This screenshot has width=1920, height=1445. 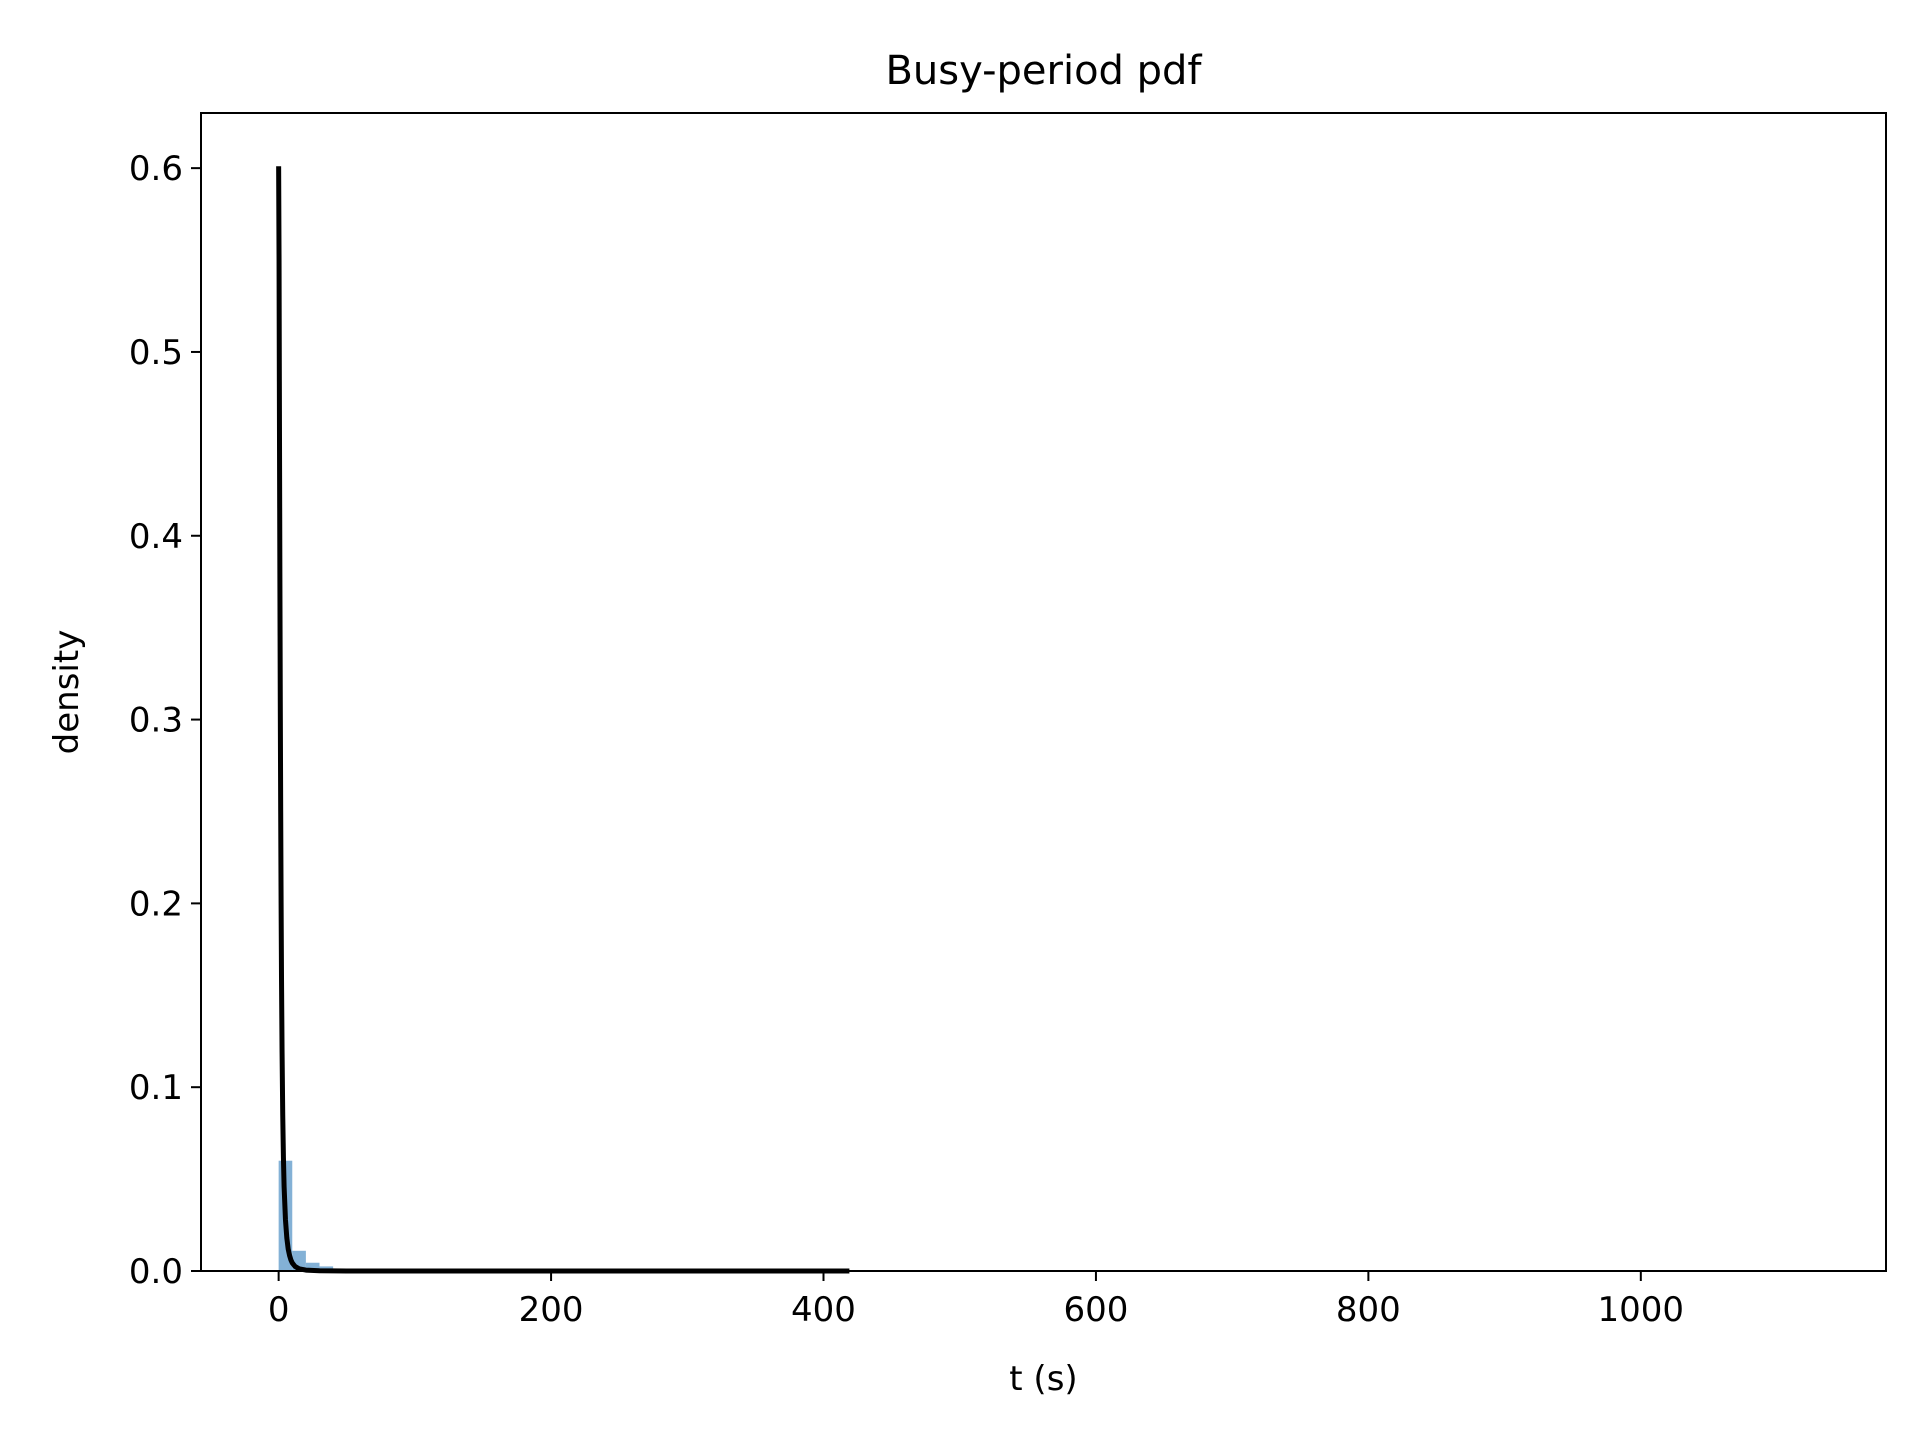 I want to click on x-tick-label: 800, so click(x=1368, y=1310).